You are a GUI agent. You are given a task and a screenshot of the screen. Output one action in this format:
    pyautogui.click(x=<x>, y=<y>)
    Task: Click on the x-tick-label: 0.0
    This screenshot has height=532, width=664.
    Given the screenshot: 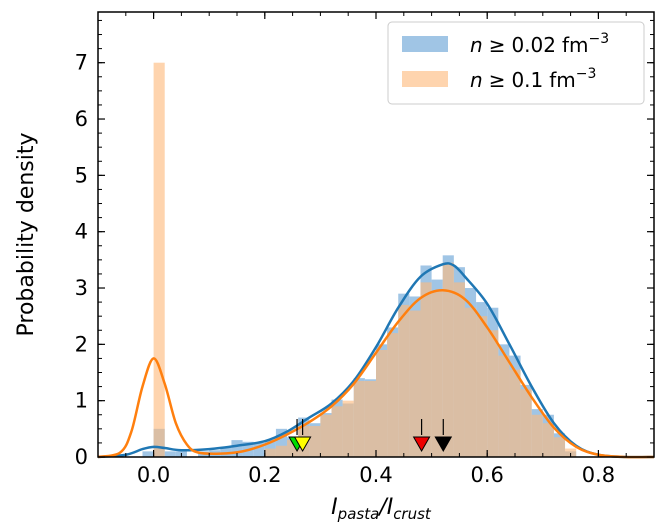 What is the action you would take?
    pyautogui.click(x=153, y=475)
    